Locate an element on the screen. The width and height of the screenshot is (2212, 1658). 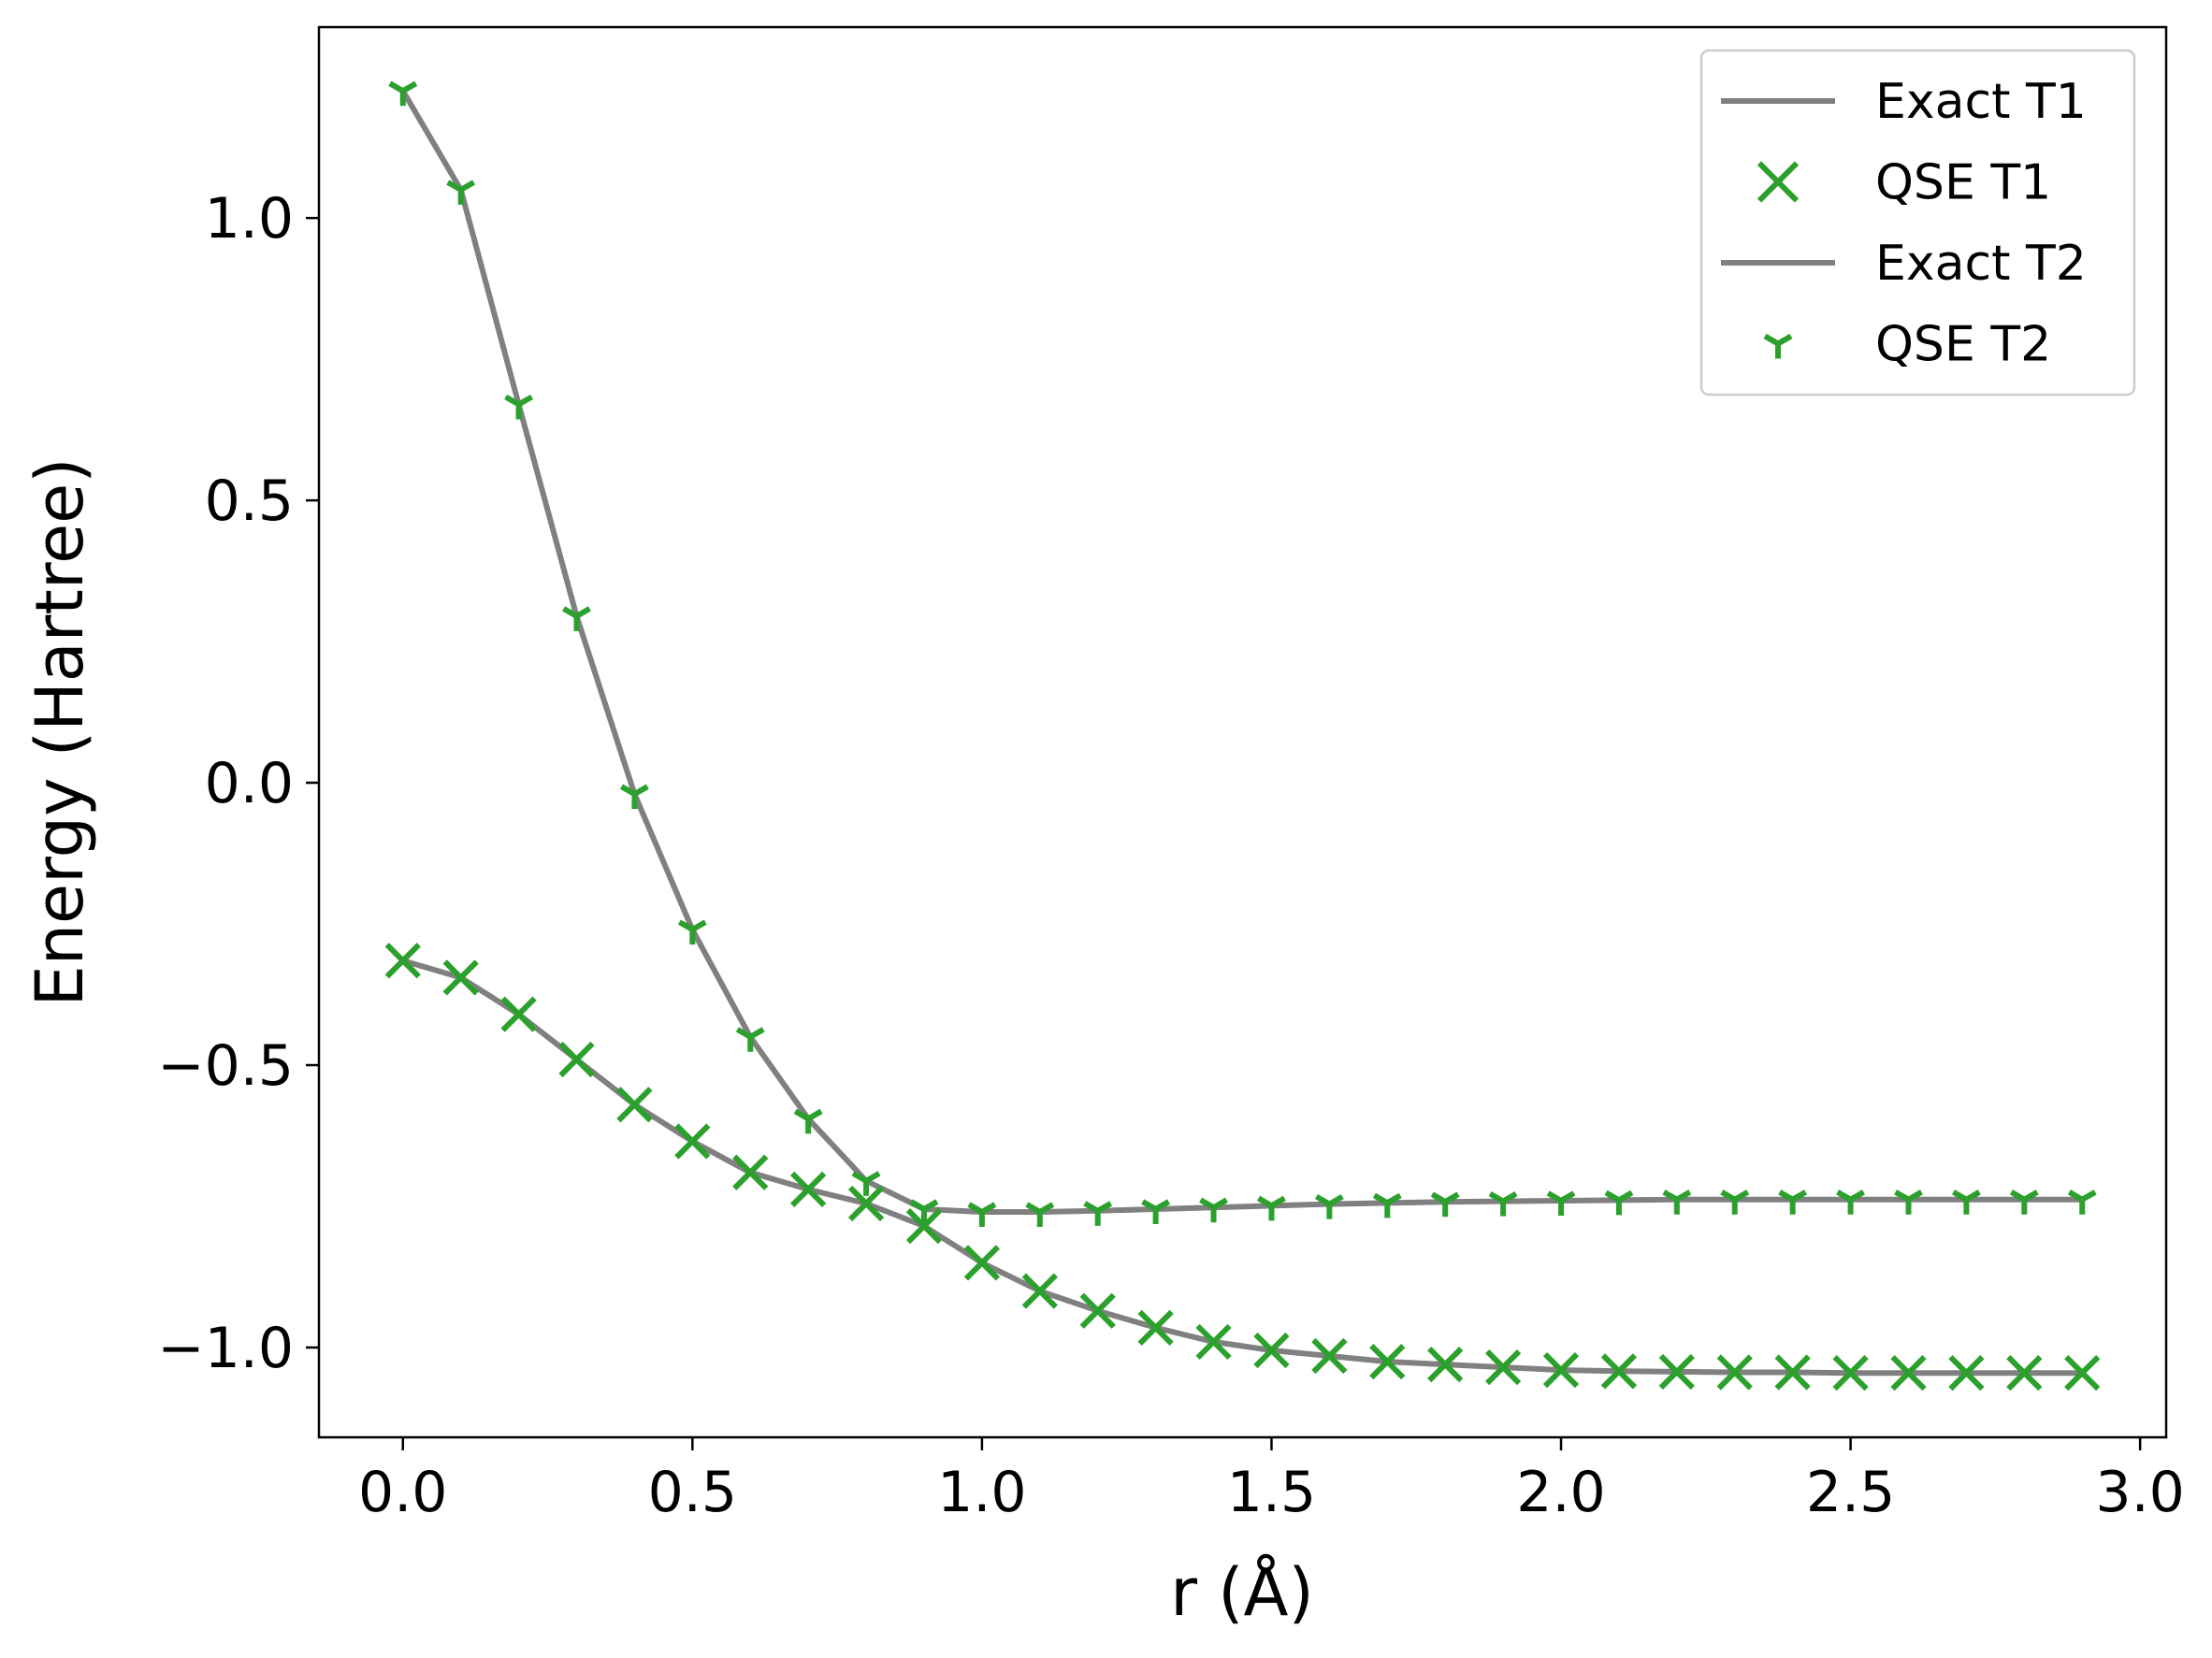
y-tick-label: 0.0 is located at coordinates (250, 783).